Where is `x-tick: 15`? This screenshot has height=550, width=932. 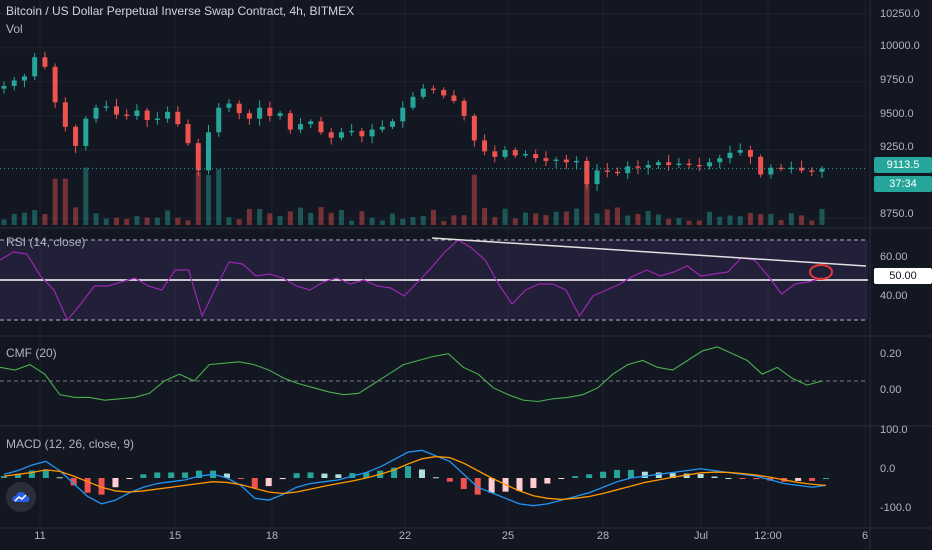
x-tick: 15 is located at coordinates (175, 536).